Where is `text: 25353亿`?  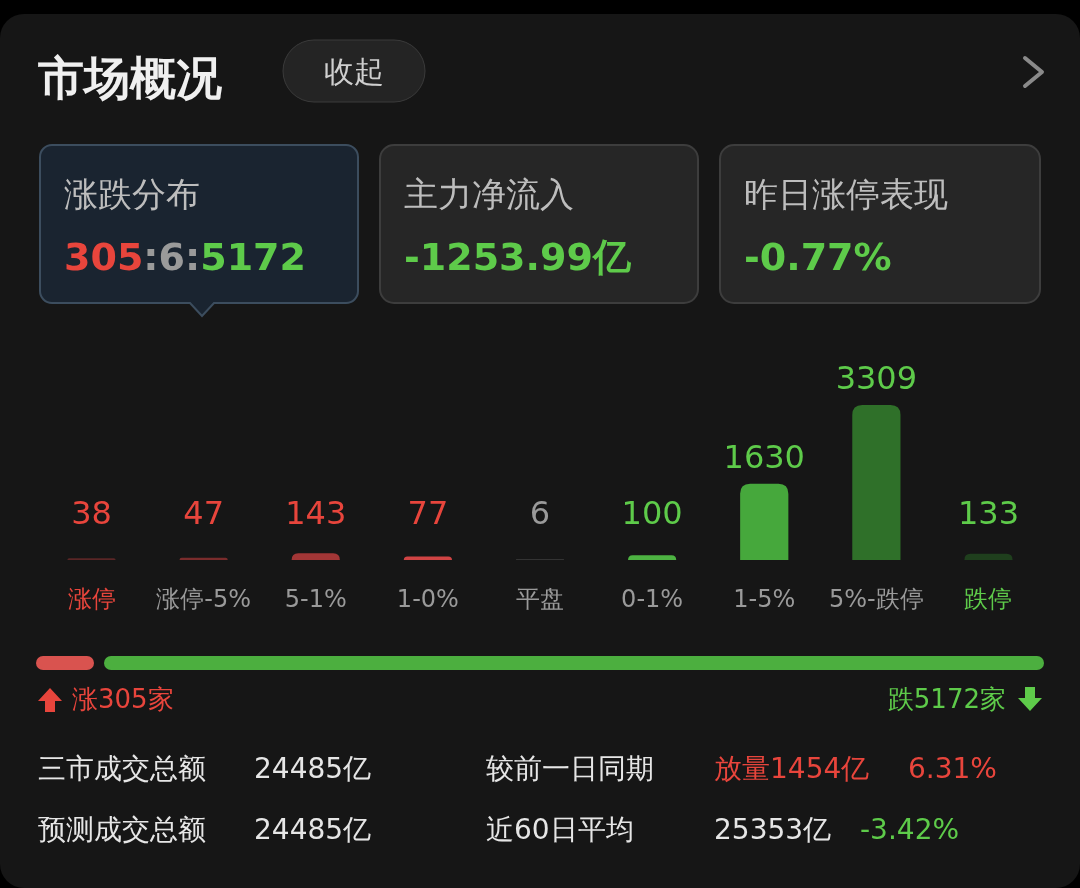 text: 25353亿 is located at coordinates (773, 829).